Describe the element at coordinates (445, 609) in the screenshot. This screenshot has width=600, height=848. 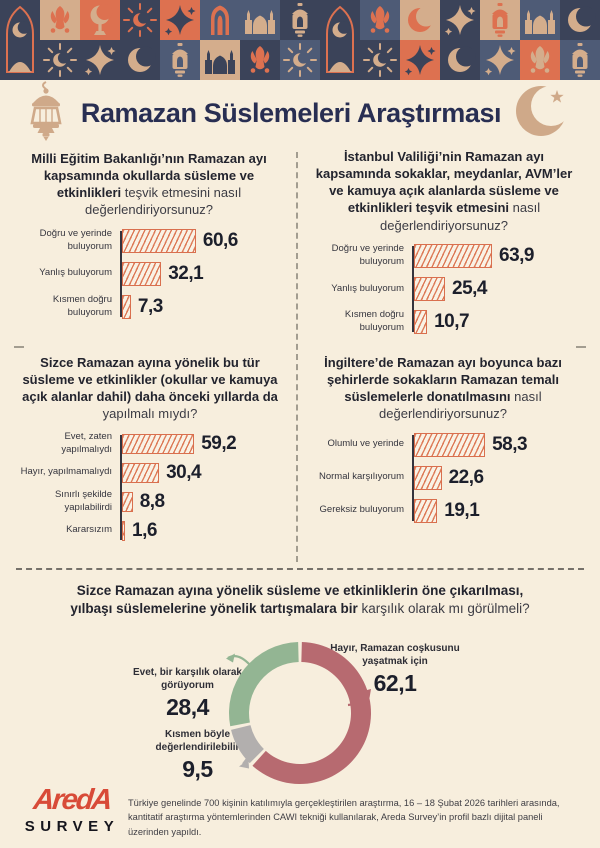
I see `question-regular-text: karşılık olarak mı görülmeli?` at that location.